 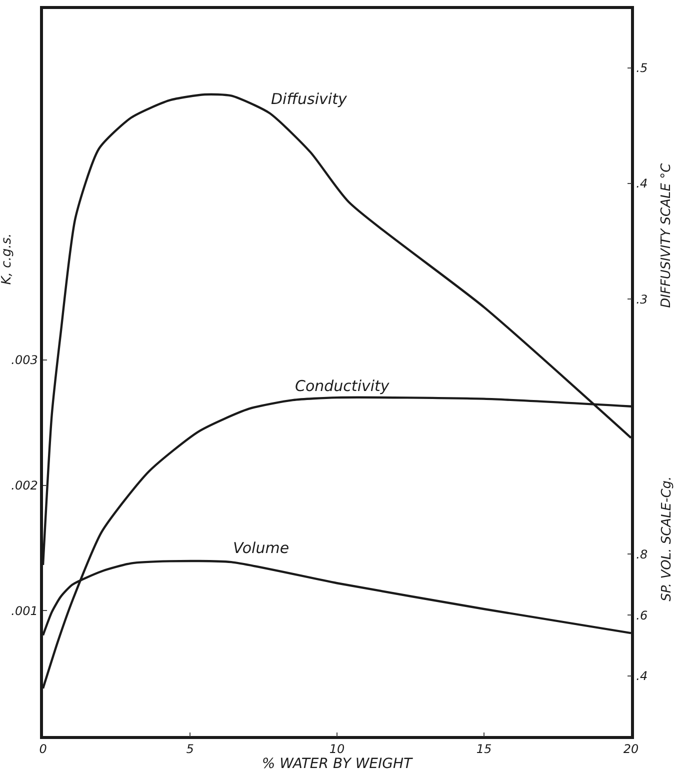 What do you see at coordinates (24, 485) in the screenshot?
I see `y-tick-label: .002` at bounding box center [24, 485].